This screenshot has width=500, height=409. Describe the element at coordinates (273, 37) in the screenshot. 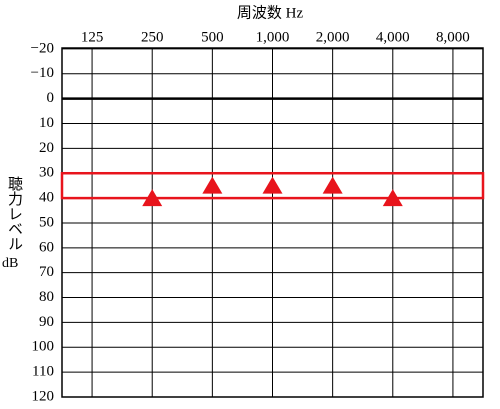

I see `x-tick-label: 1,000` at that location.